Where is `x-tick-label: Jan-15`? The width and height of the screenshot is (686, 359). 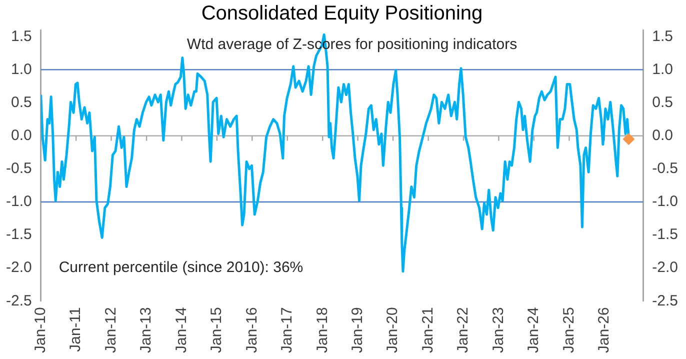 x-tick-label: Jan-15 is located at coordinates (217, 330).